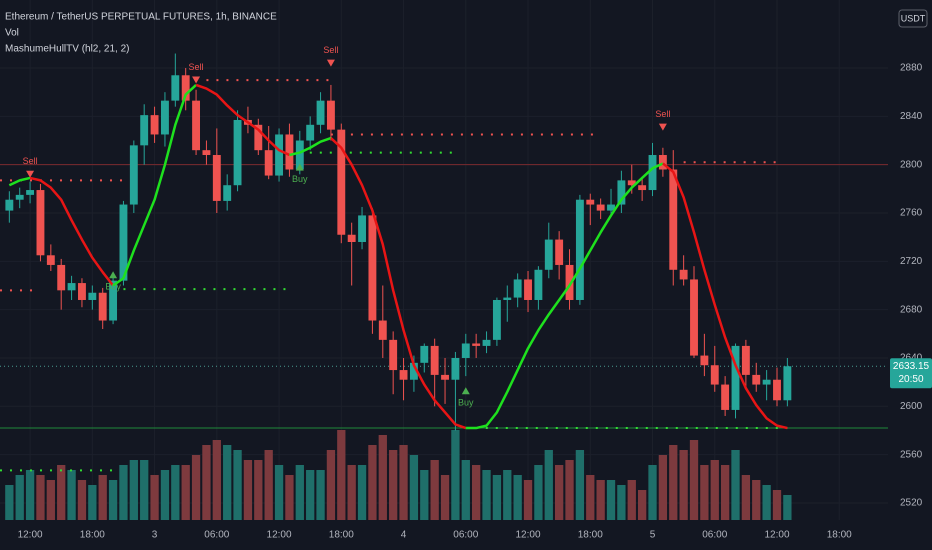  Describe the element at coordinates (67, 49) in the screenshot. I see `indicator-label: MashumeHullTV (hl2, 21, 2)` at that location.